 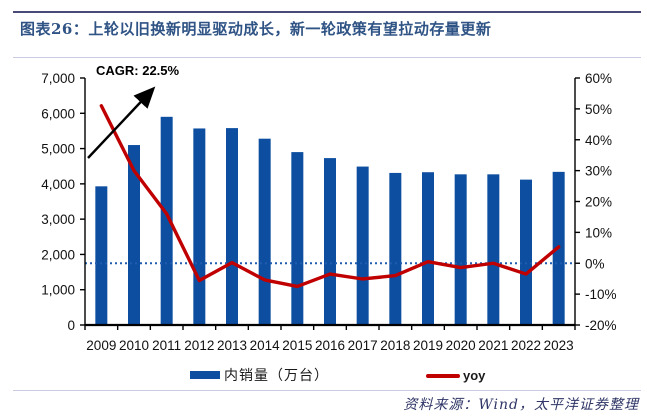 I want to click on bar-swatch-icon, so click(x=205, y=375).